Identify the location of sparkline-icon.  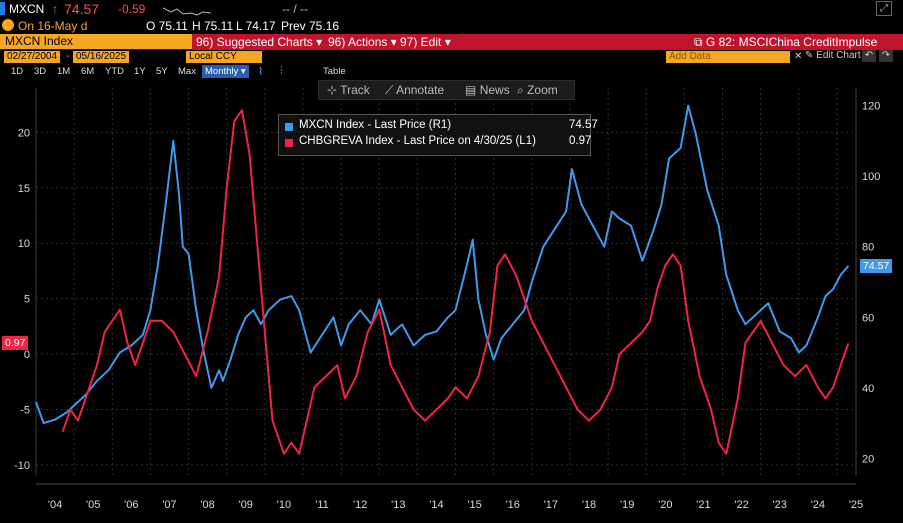
(187, 10).